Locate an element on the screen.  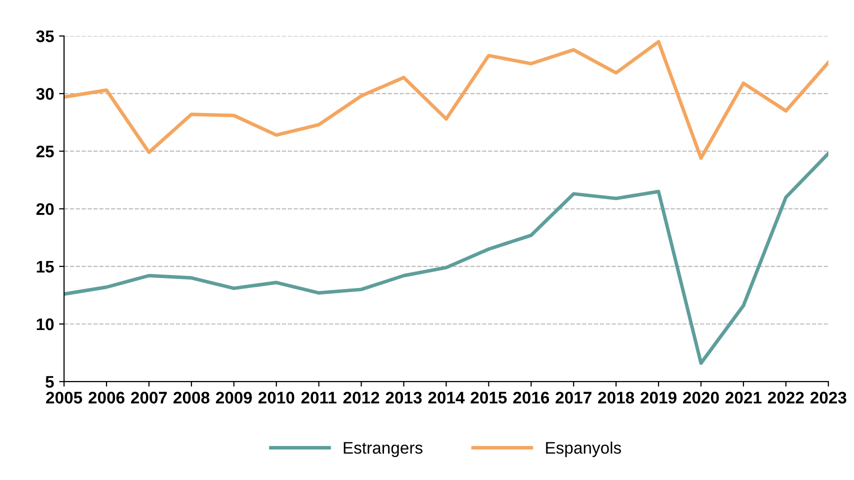
x-tick-label: 2005 is located at coordinates (64, 398).